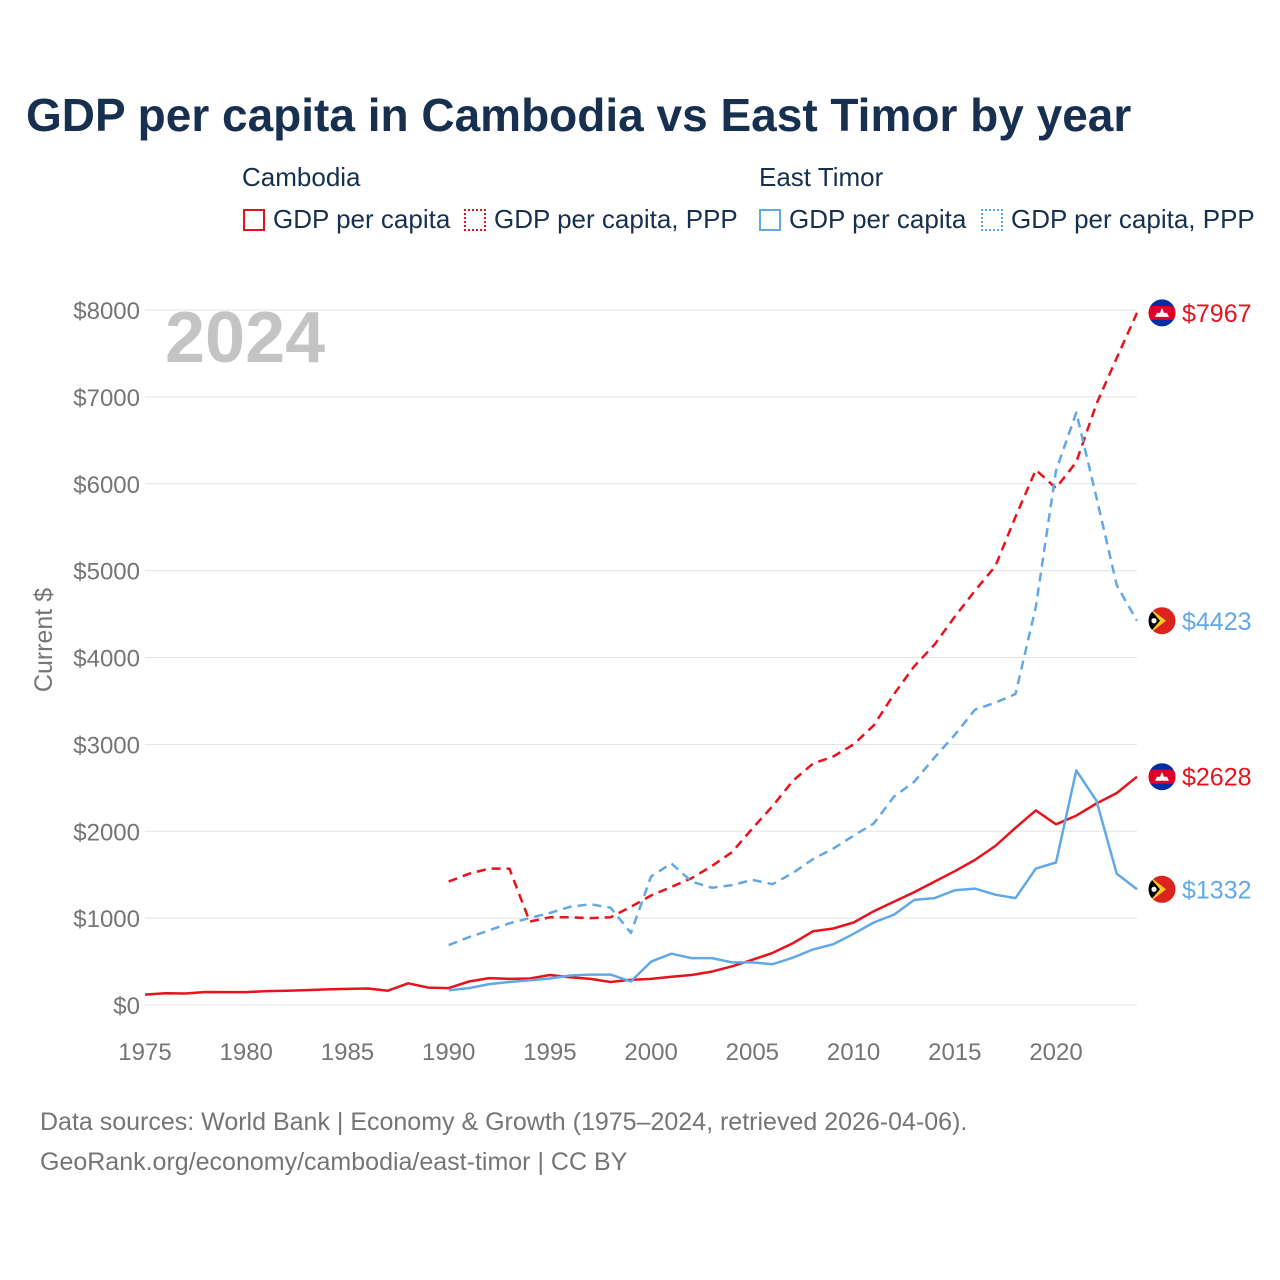 The height and width of the screenshot is (1280, 1280). Describe the element at coordinates (752, 1052) in the screenshot. I see `x-tick-label: 2005` at that location.